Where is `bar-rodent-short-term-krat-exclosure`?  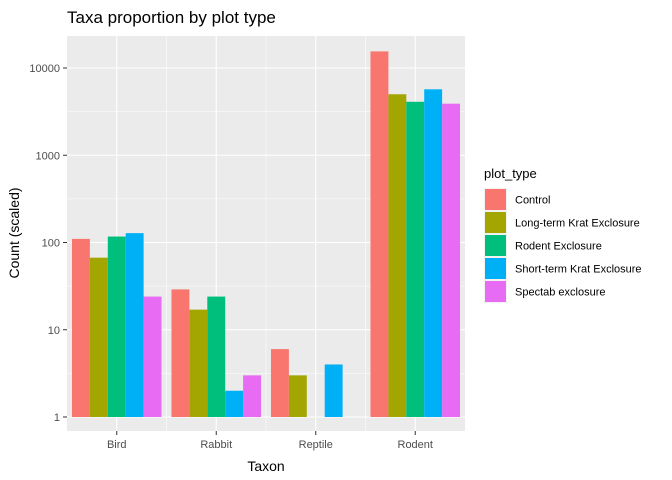
bar-rodent-short-term-krat-exclosure is located at coordinates (433, 253).